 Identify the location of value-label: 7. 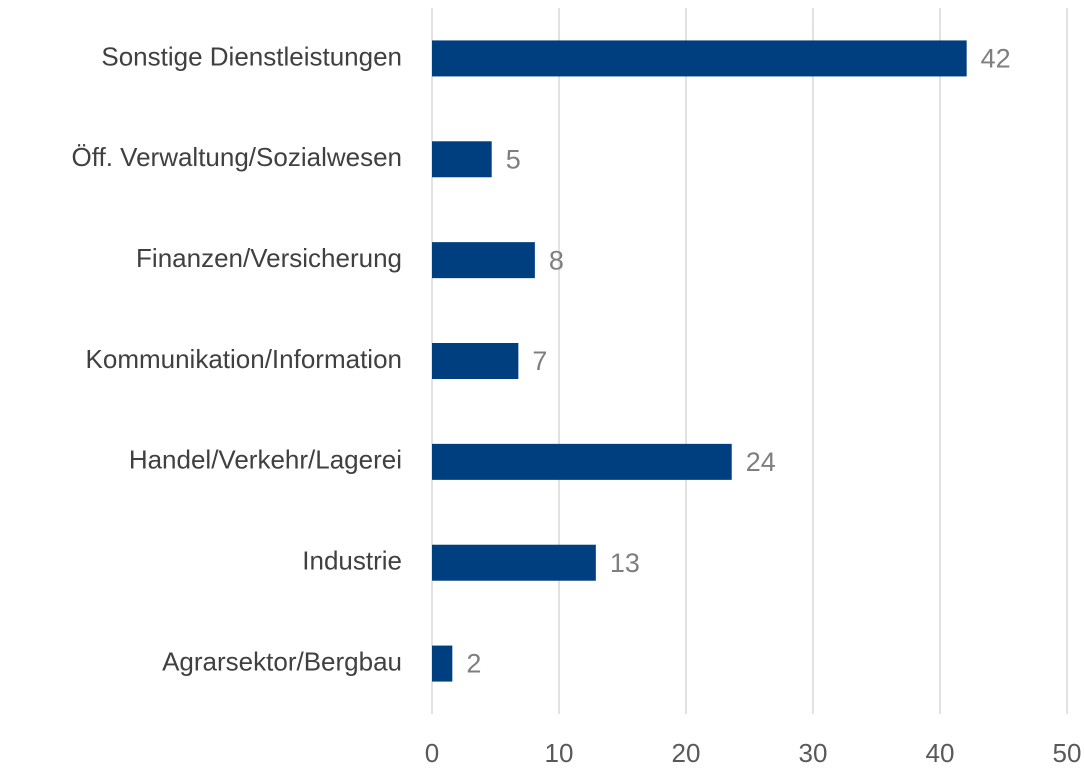
(539, 361).